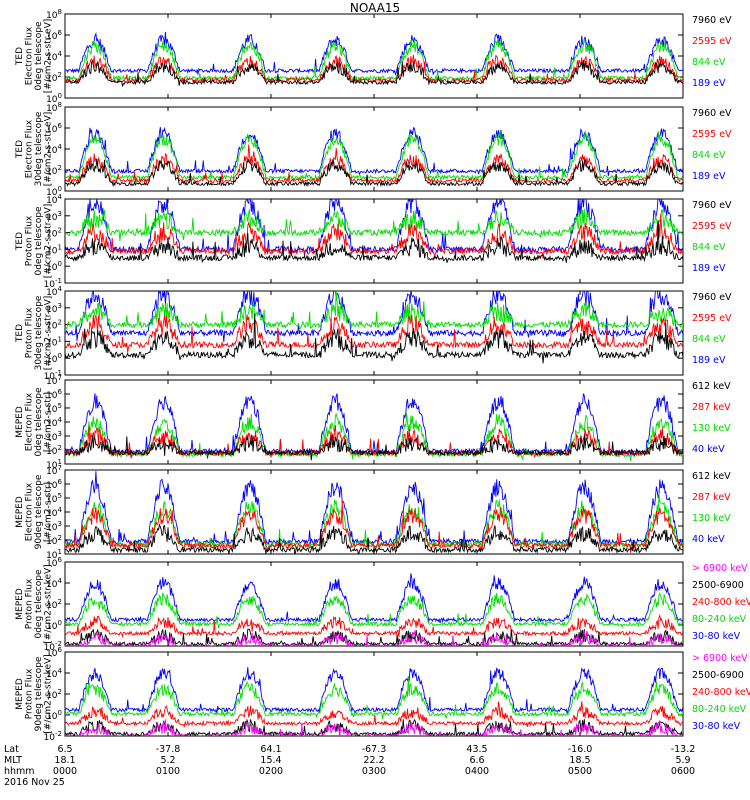 The height and width of the screenshot is (800, 750). What do you see at coordinates (13, 760) in the screenshot?
I see `x-row-label: MLT` at bounding box center [13, 760].